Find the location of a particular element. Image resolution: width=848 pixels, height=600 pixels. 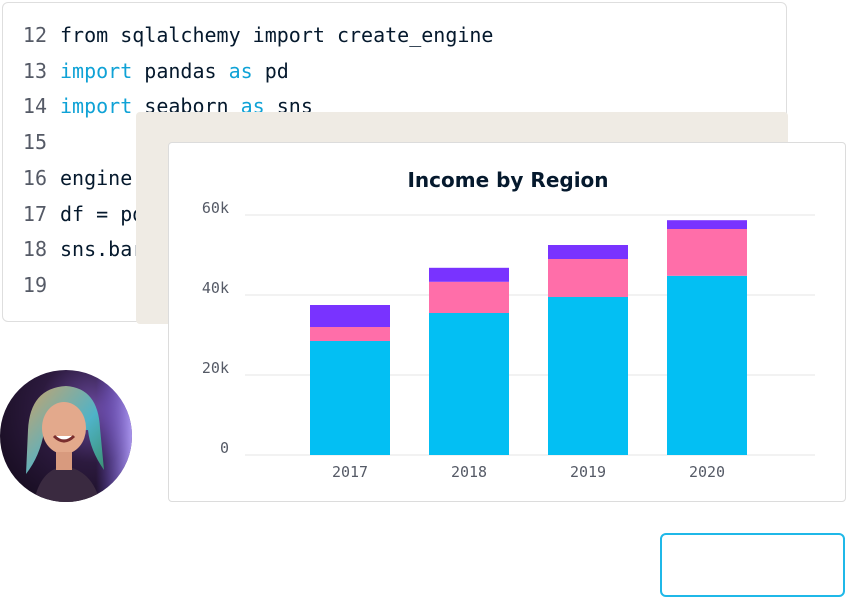

y-tick-label: 60k is located at coordinates (215, 208).